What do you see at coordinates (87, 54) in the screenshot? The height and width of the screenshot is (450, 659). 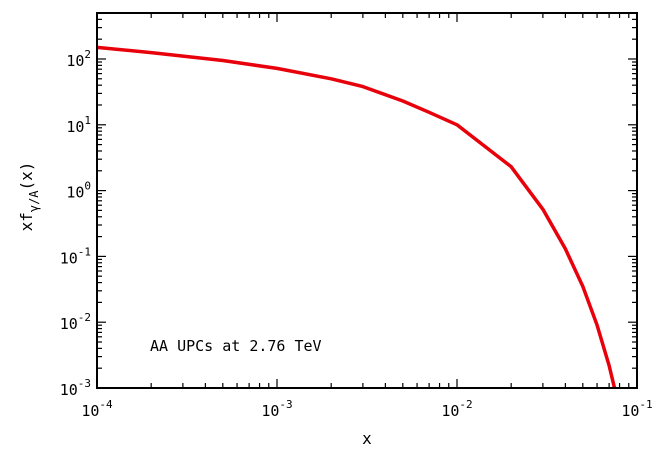 I see `y-tick-label-exponent: 2` at bounding box center [87, 54].